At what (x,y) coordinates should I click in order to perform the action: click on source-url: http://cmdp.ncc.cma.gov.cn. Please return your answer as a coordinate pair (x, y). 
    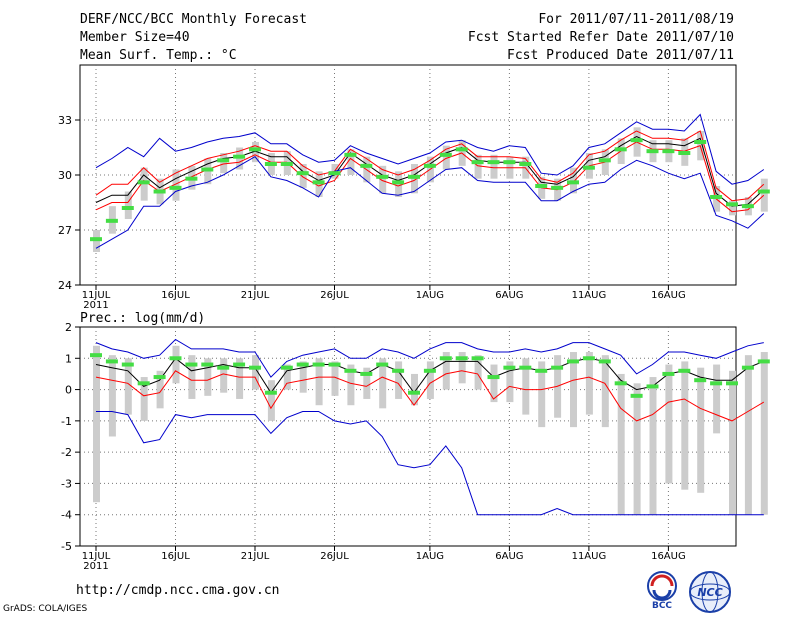
    Looking at the image, I should click on (178, 590).